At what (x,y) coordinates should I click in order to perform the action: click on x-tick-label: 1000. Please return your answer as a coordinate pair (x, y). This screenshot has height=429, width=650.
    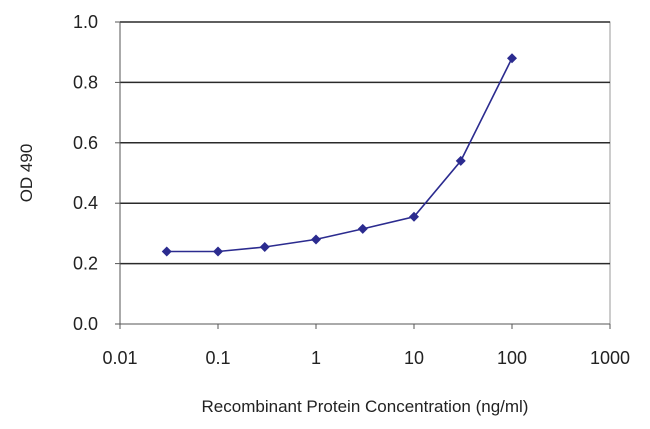
    Looking at the image, I should click on (610, 358).